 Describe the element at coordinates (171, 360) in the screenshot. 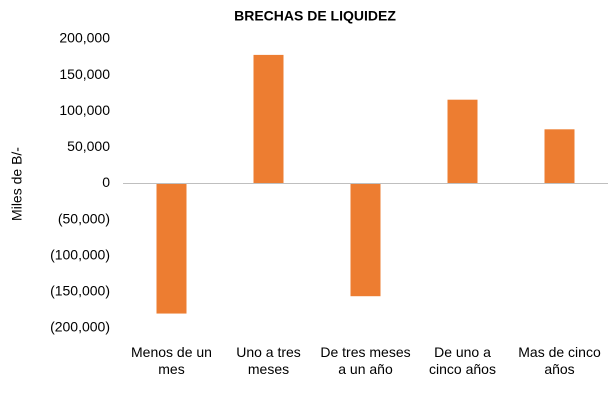

I see `x-tick-label: Menos de un mes` at that location.